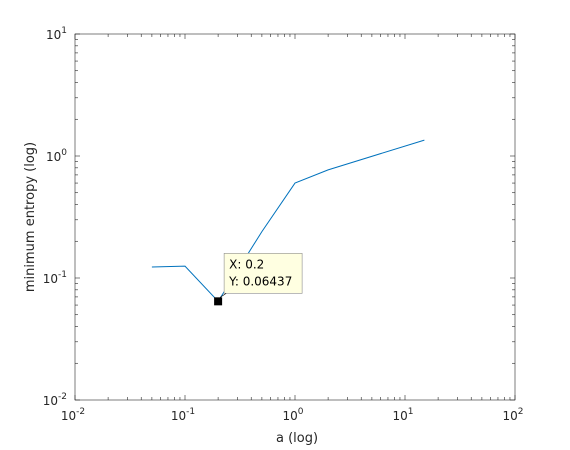 Image resolution: width=570 pixels, height=450 pixels. I want to click on datatip-text: X: 0.2, so click(246, 264).